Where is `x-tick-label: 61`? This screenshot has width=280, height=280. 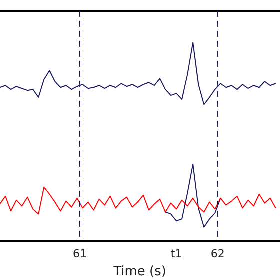 x-tick-label: 61 is located at coordinates (80, 254).